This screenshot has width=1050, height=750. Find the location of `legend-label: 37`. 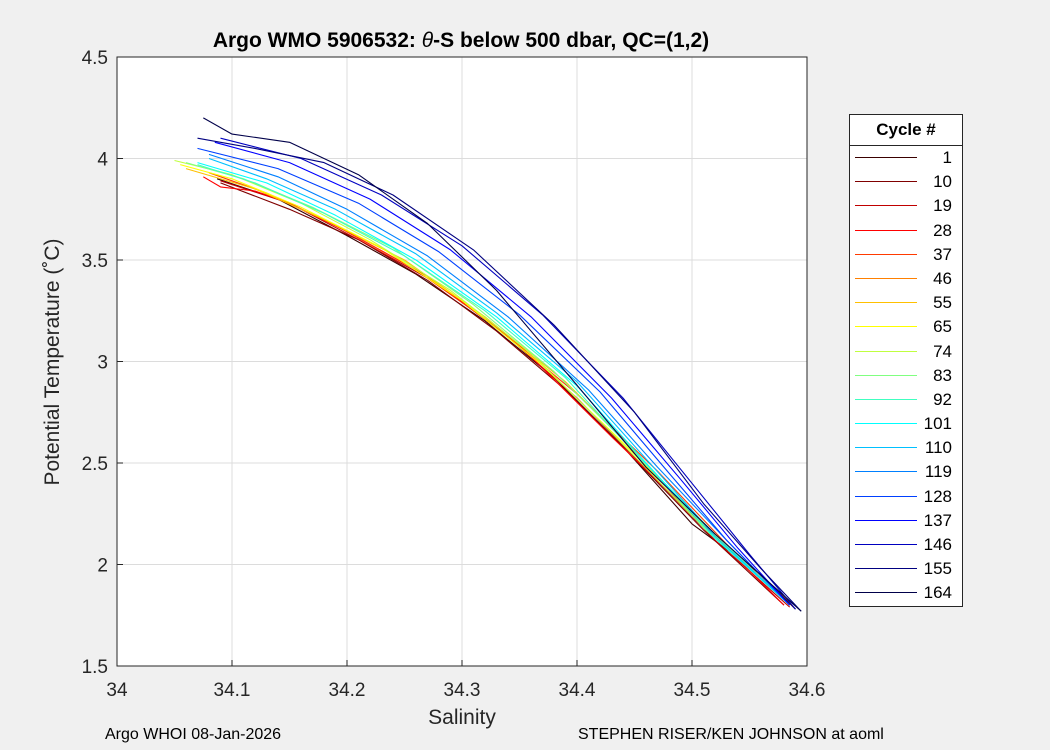

legend-label: 37 is located at coordinates (942, 254).